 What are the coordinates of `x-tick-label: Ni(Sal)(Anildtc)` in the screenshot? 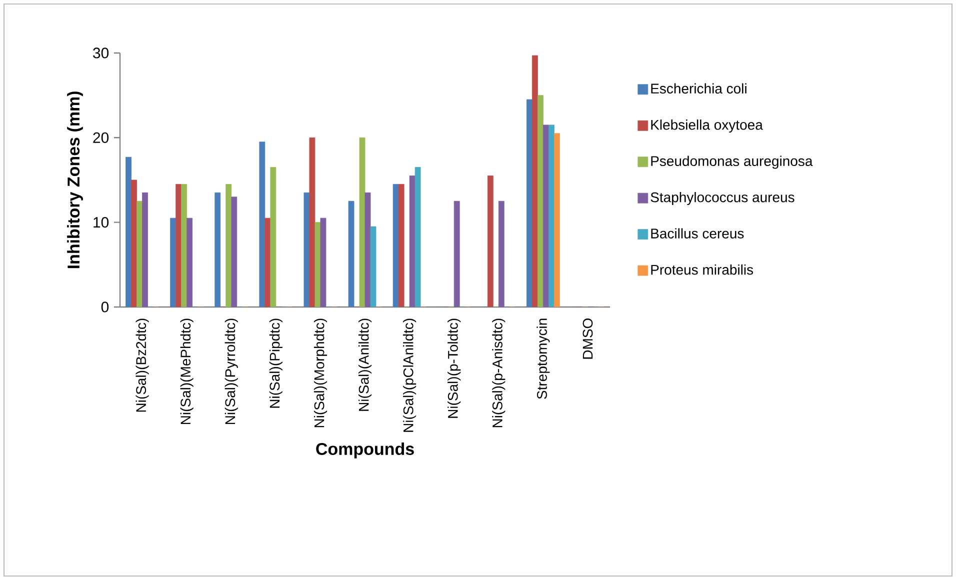 It's located at (365, 364).